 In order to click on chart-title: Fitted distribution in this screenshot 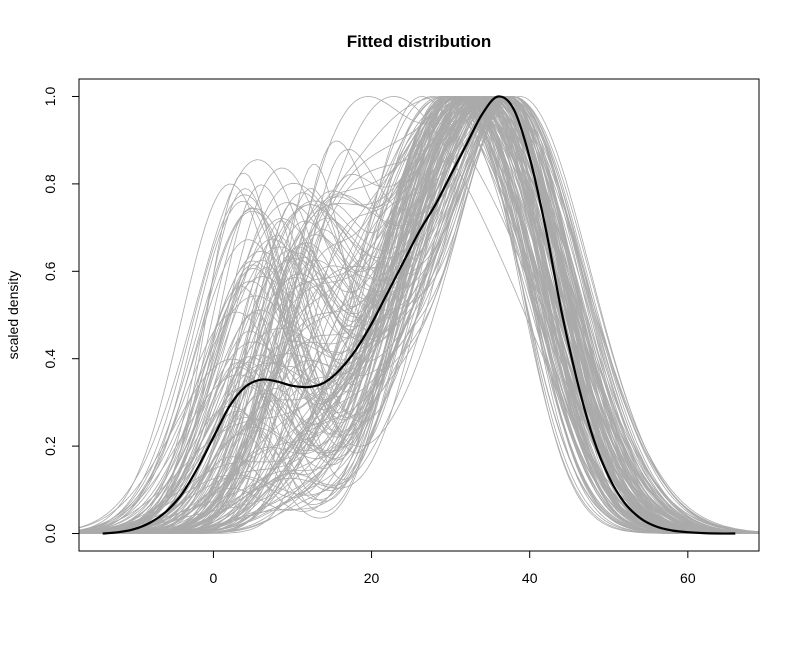, I will do `click(419, 41)`.